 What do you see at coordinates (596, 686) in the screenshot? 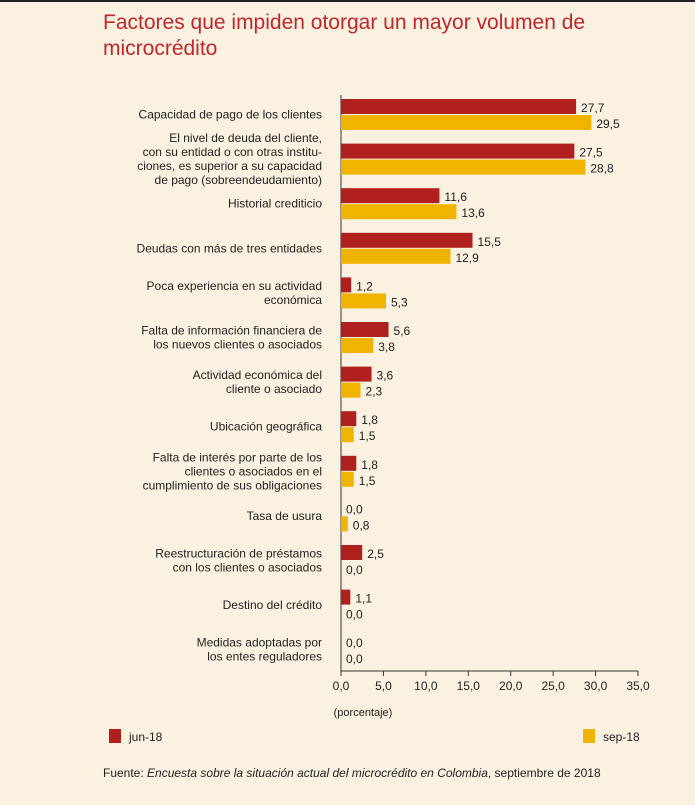
I see `x-tick-label: 30,0` at bounding box center [596, 686].